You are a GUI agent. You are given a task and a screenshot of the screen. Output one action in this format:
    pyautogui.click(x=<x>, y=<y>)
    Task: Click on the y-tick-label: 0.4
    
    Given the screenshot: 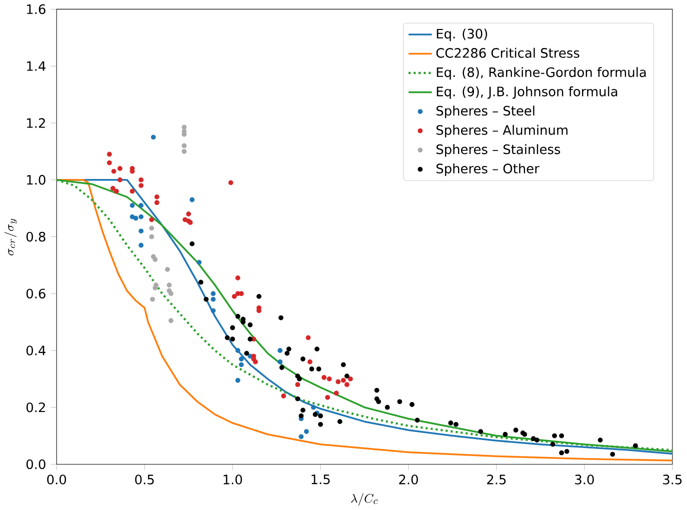 What is the action you would take?
    pyautogui.click(x=36, y=351)
    